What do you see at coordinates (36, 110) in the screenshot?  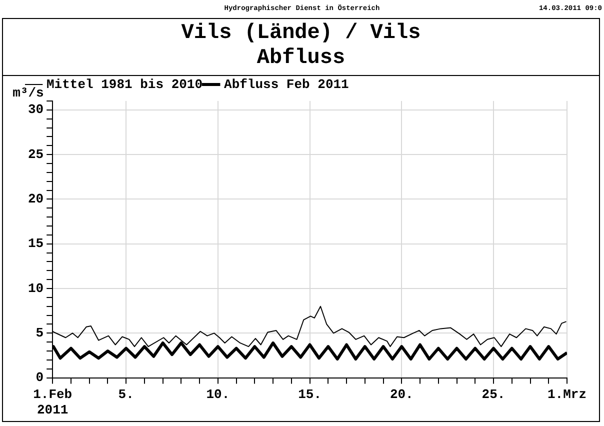 I see `y-tick-label: 30` at bounding box center [36, 110].